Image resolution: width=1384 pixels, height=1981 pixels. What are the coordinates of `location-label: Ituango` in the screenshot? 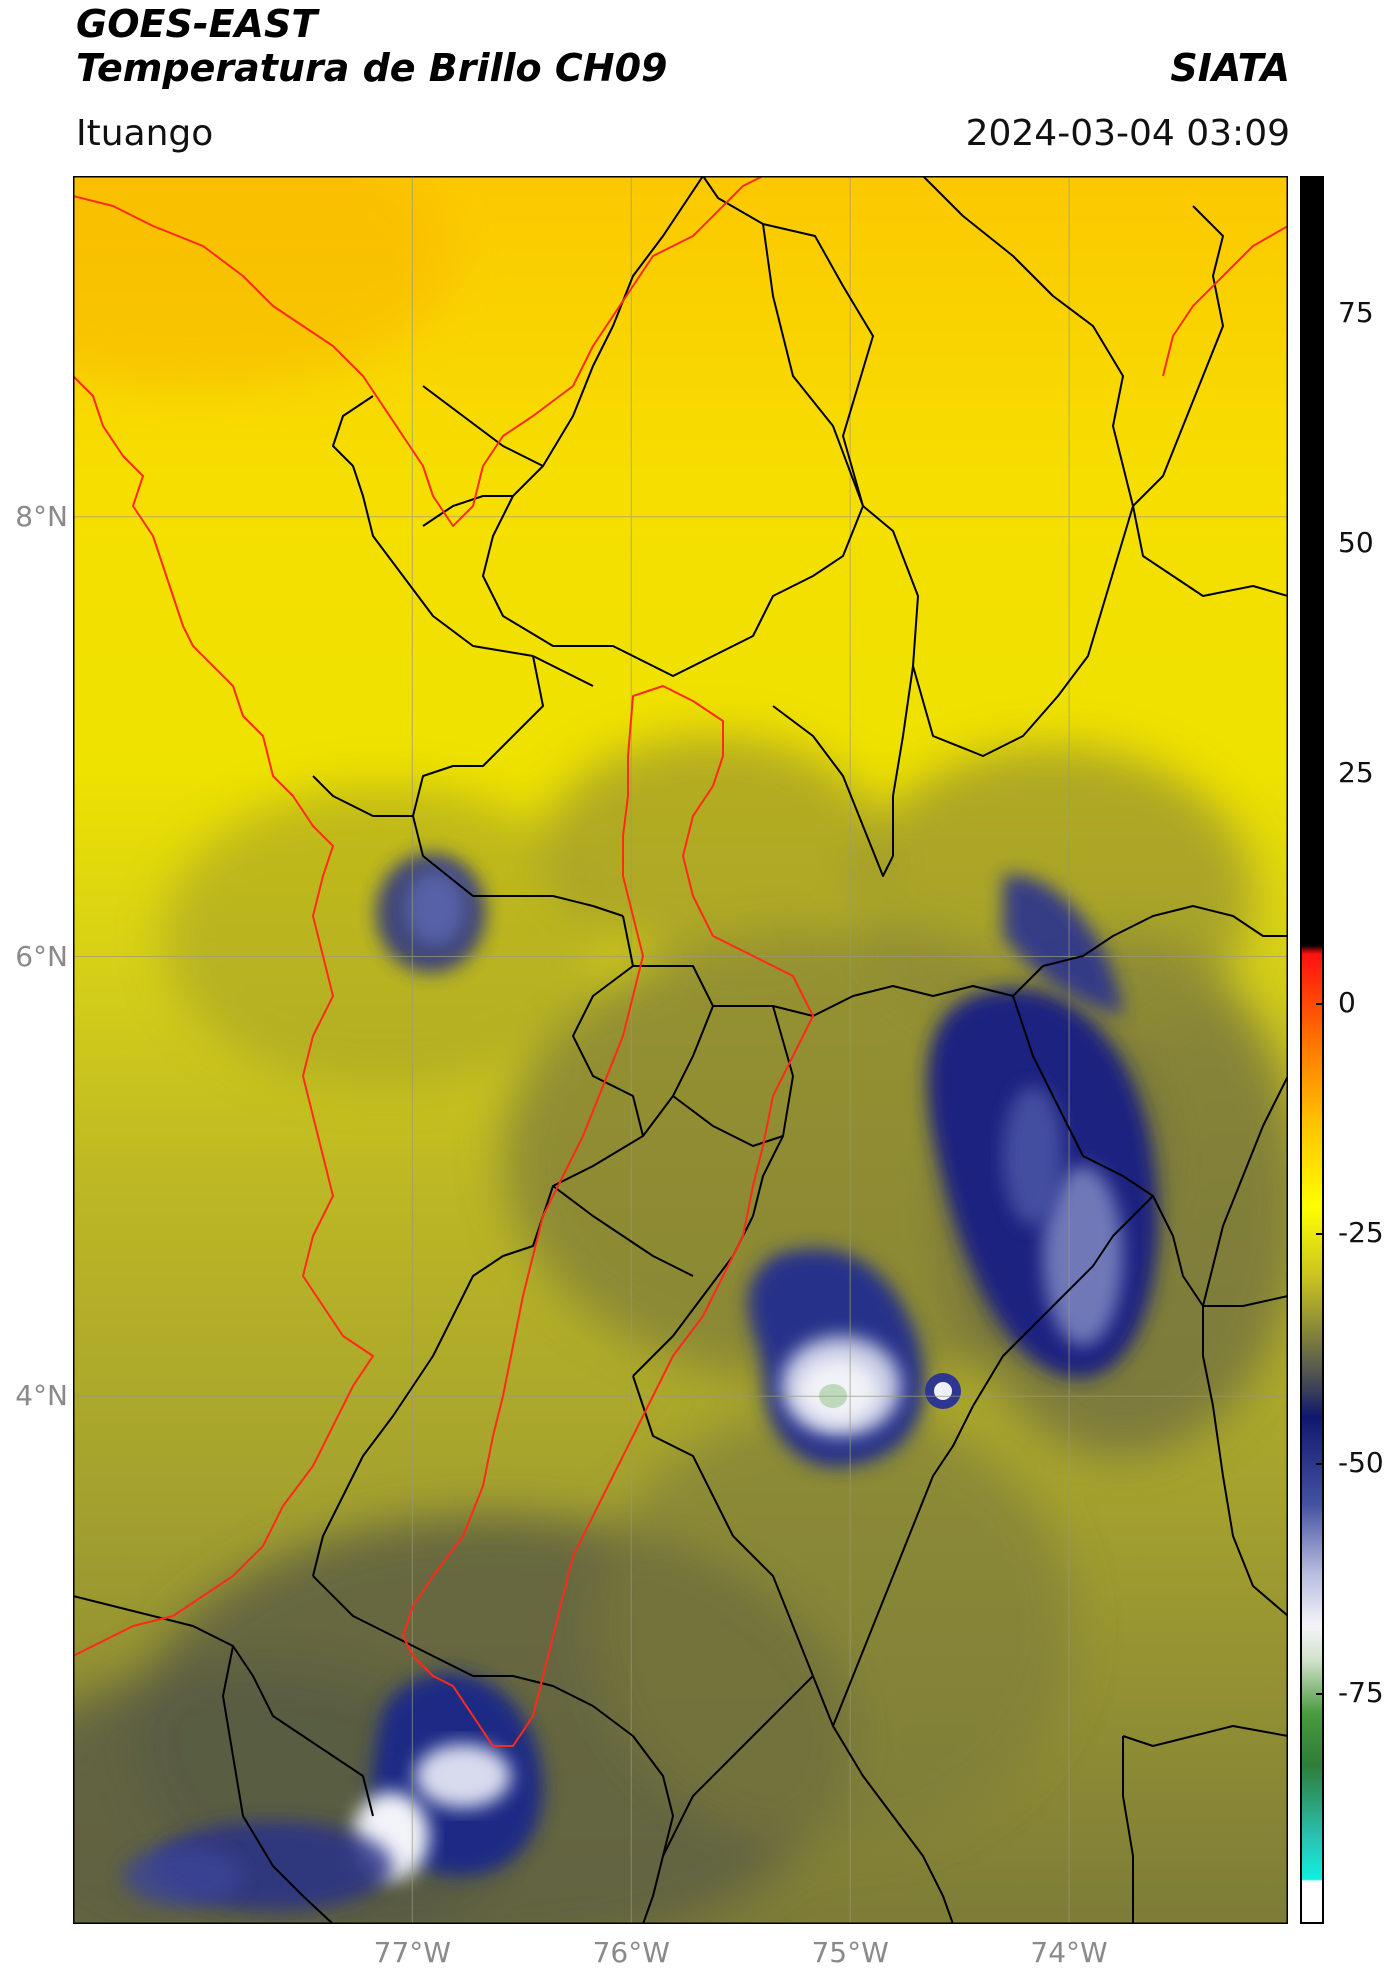 It's located at (145, 133).